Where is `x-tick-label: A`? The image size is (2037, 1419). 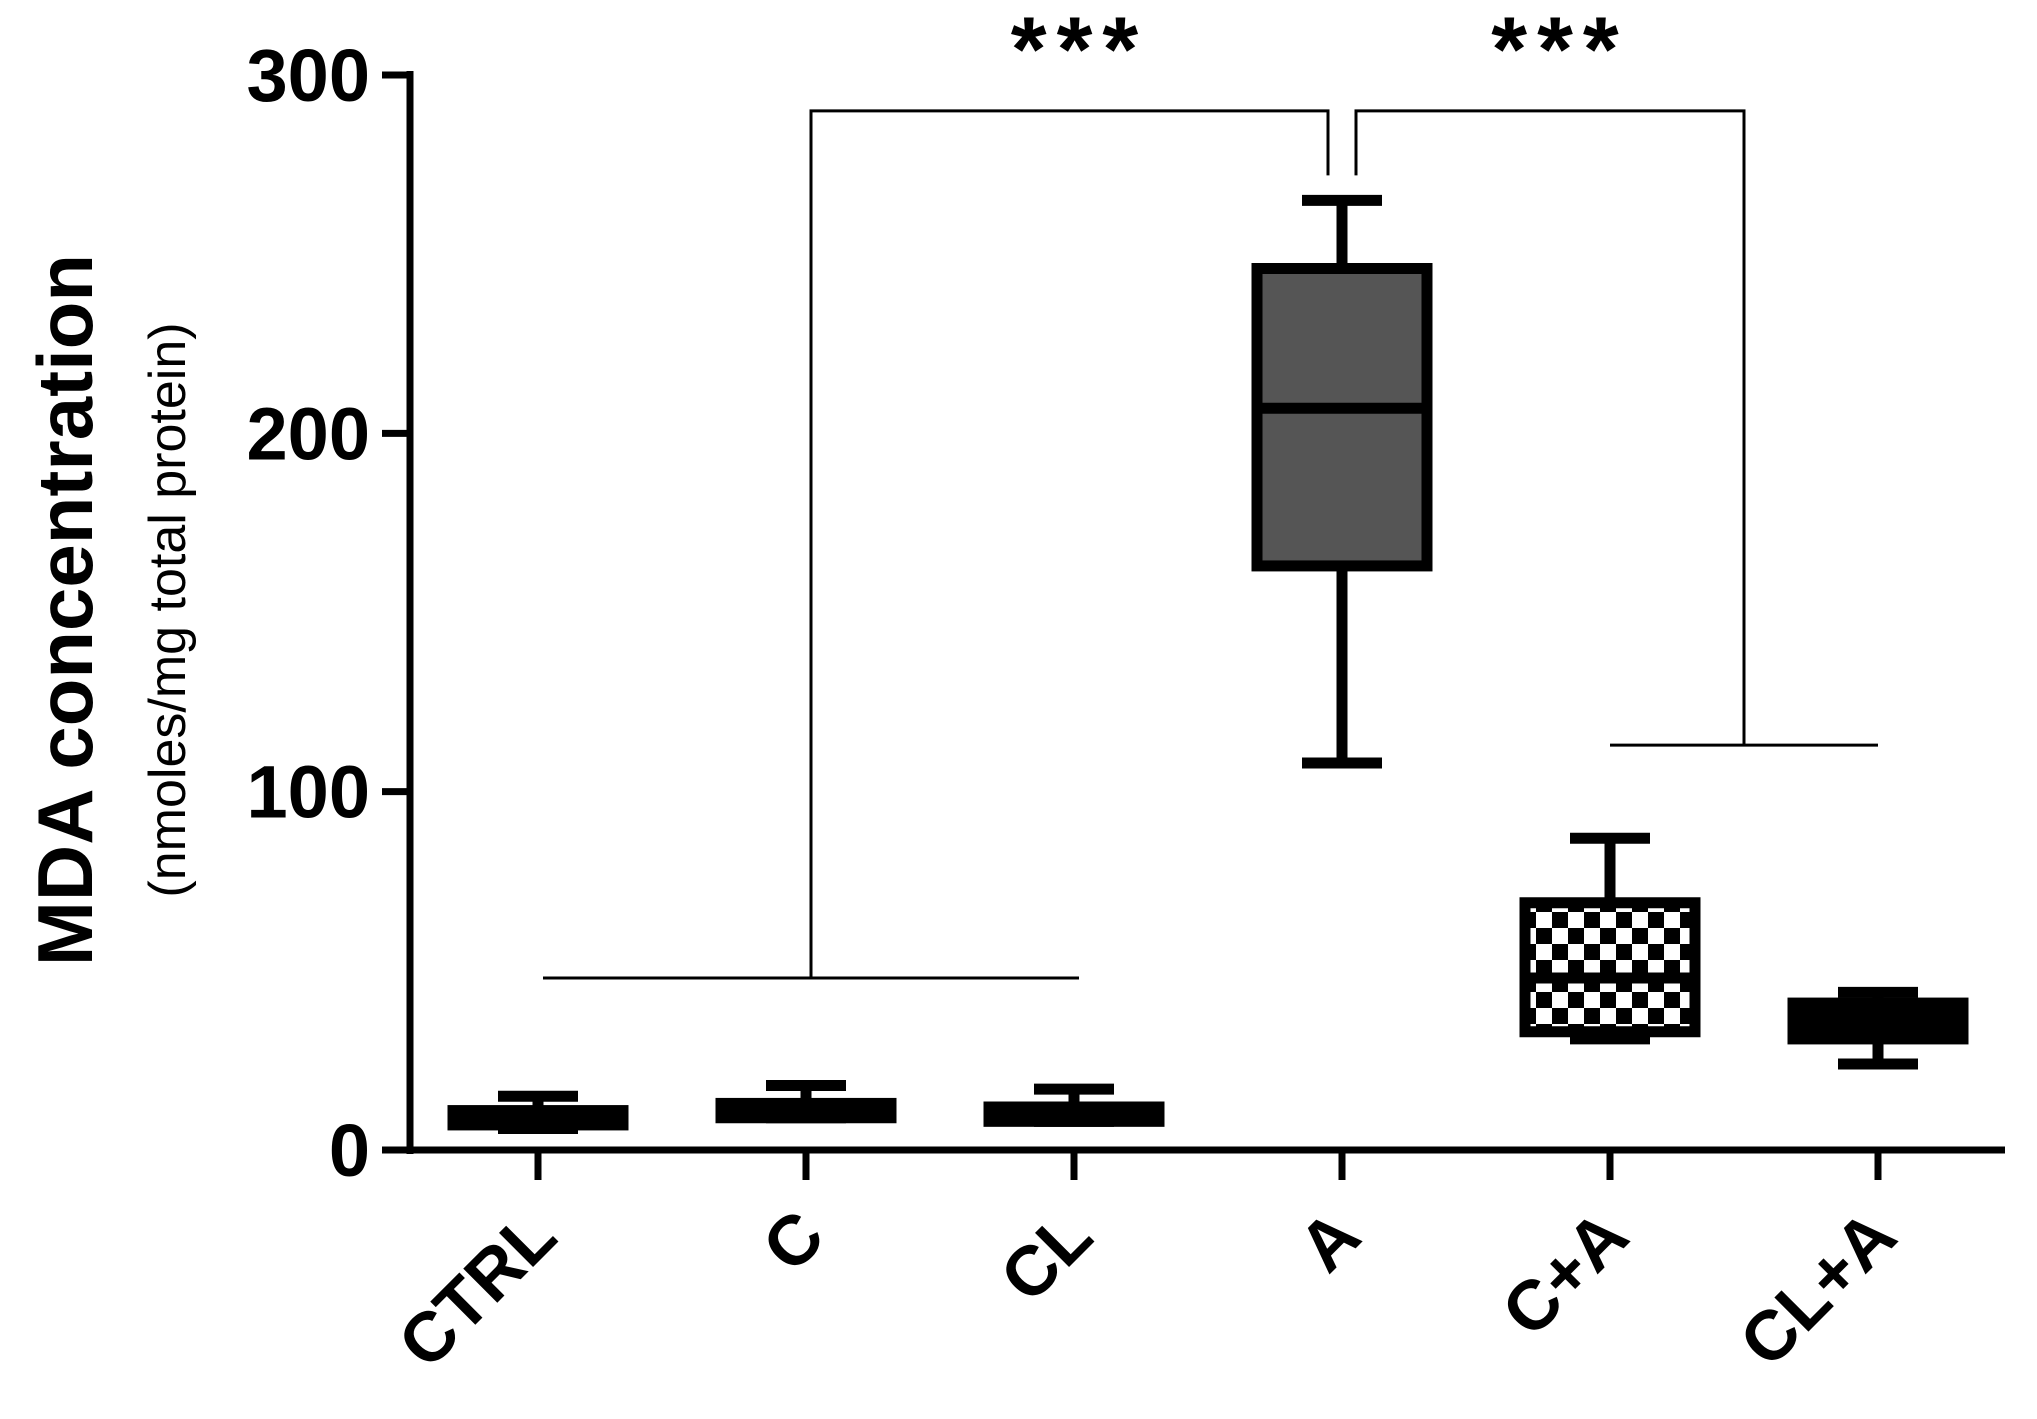
x-tick-label: A is located at coordinates (1329, 1240).